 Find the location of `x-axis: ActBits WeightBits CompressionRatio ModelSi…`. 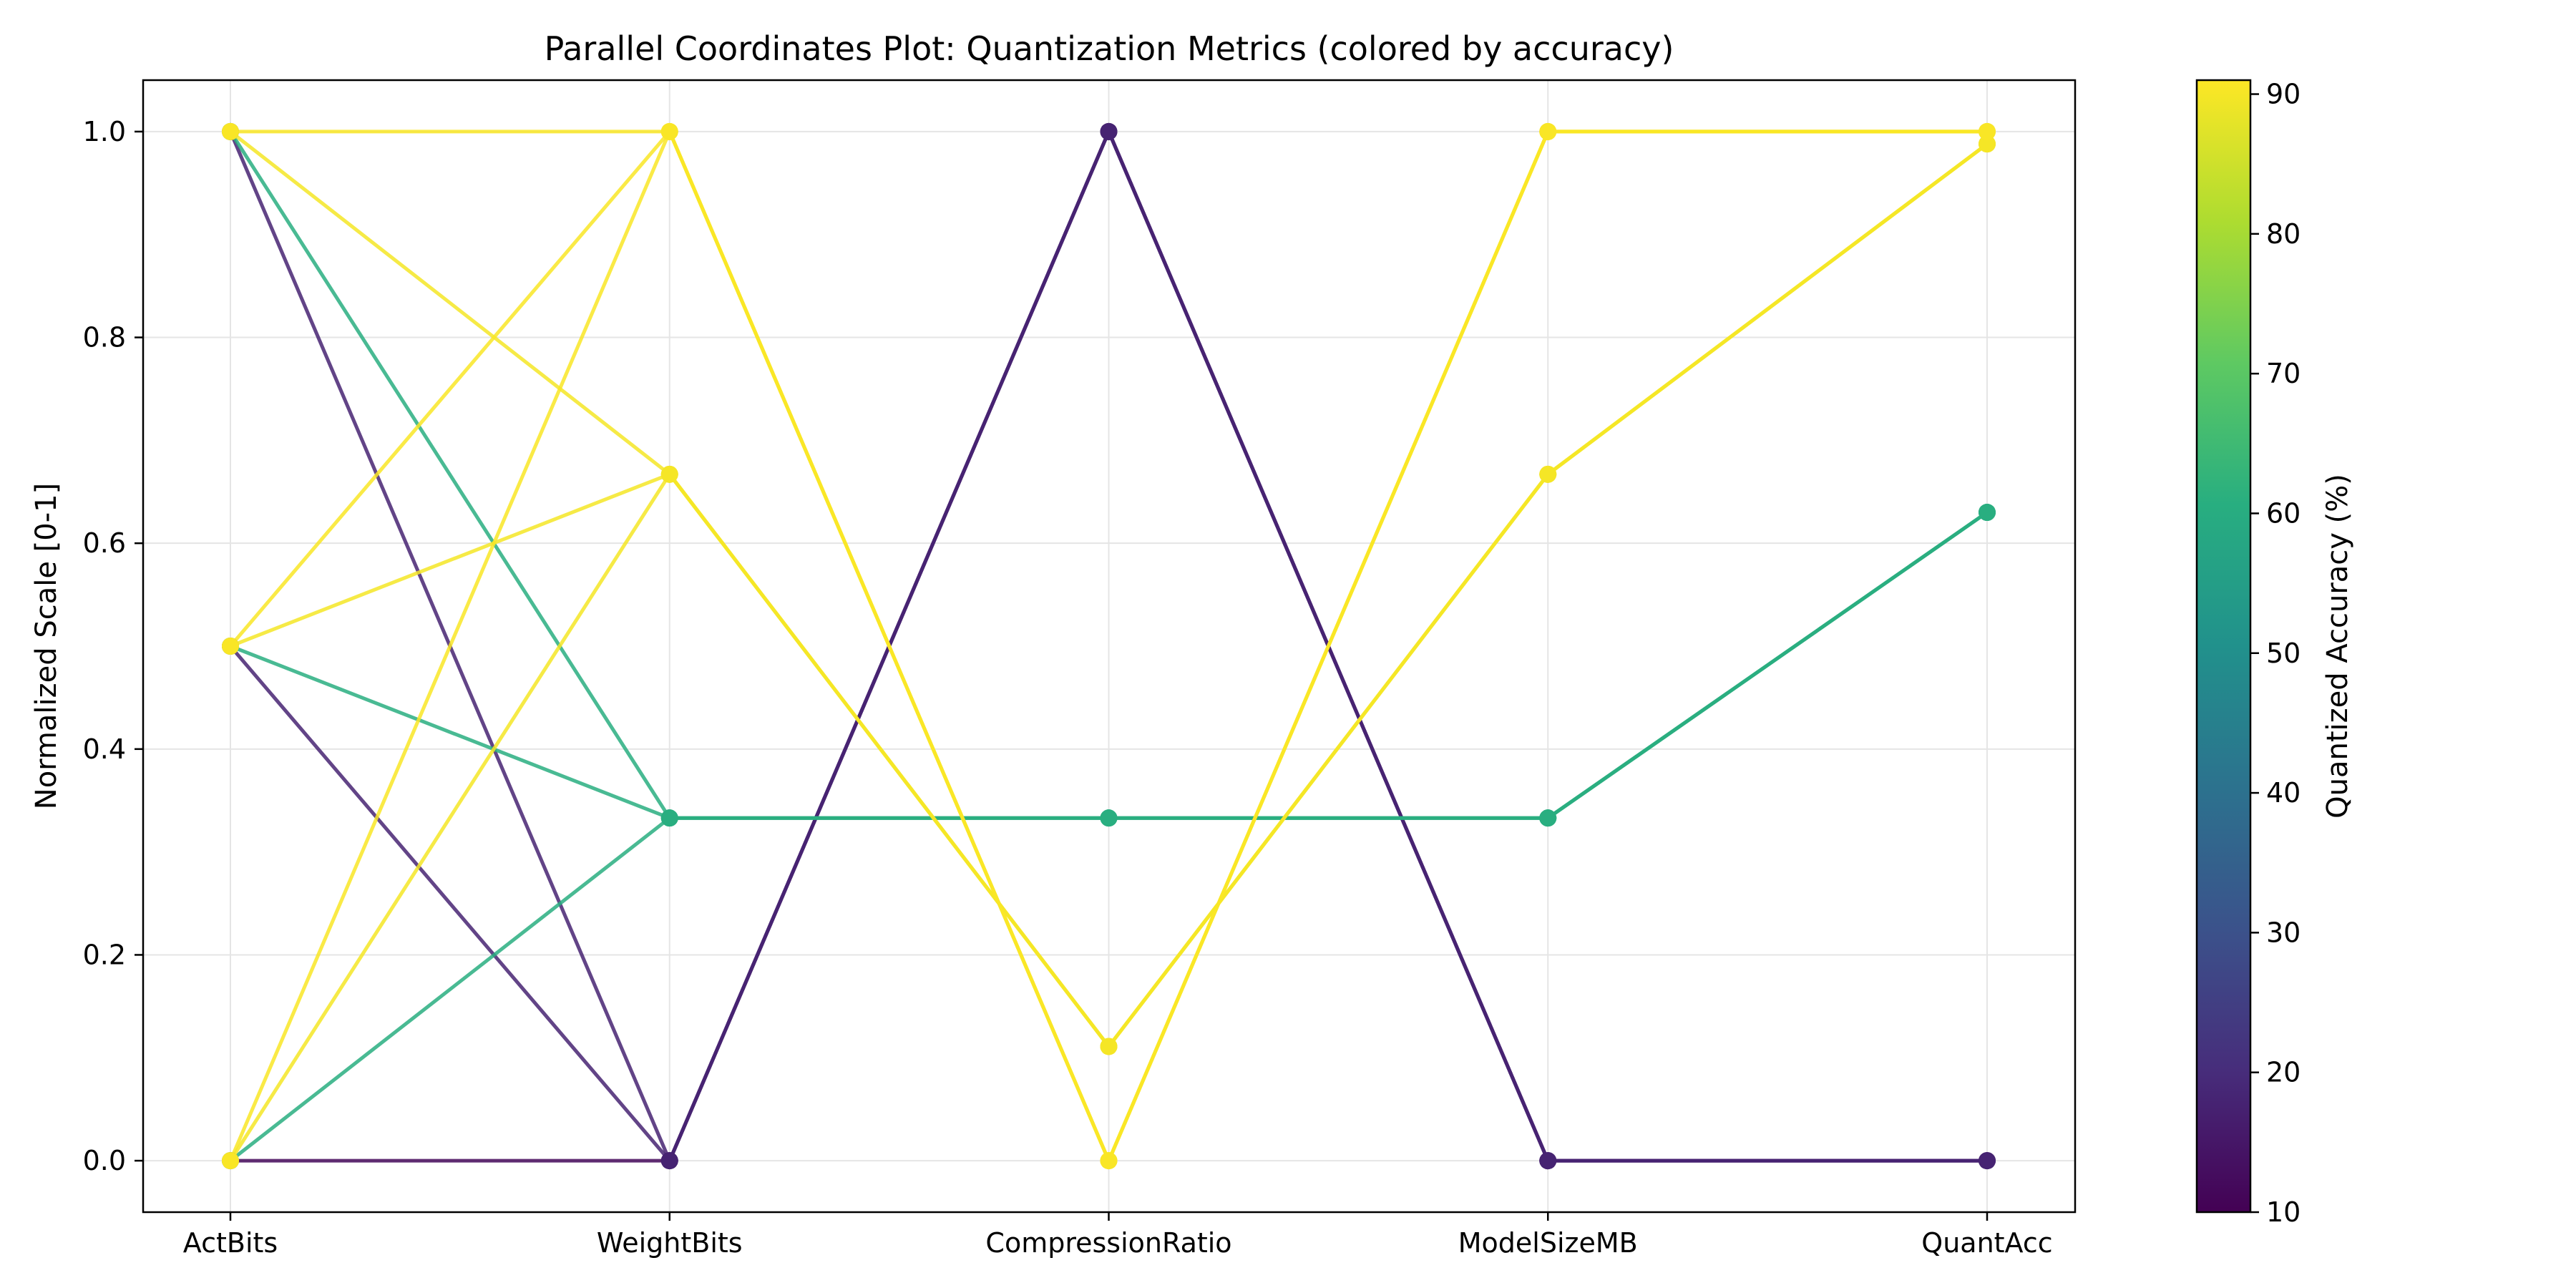

x-axis: ActBits WeightBits CompressionRatio ModelSi… is located at coordinates (1118, 1235).